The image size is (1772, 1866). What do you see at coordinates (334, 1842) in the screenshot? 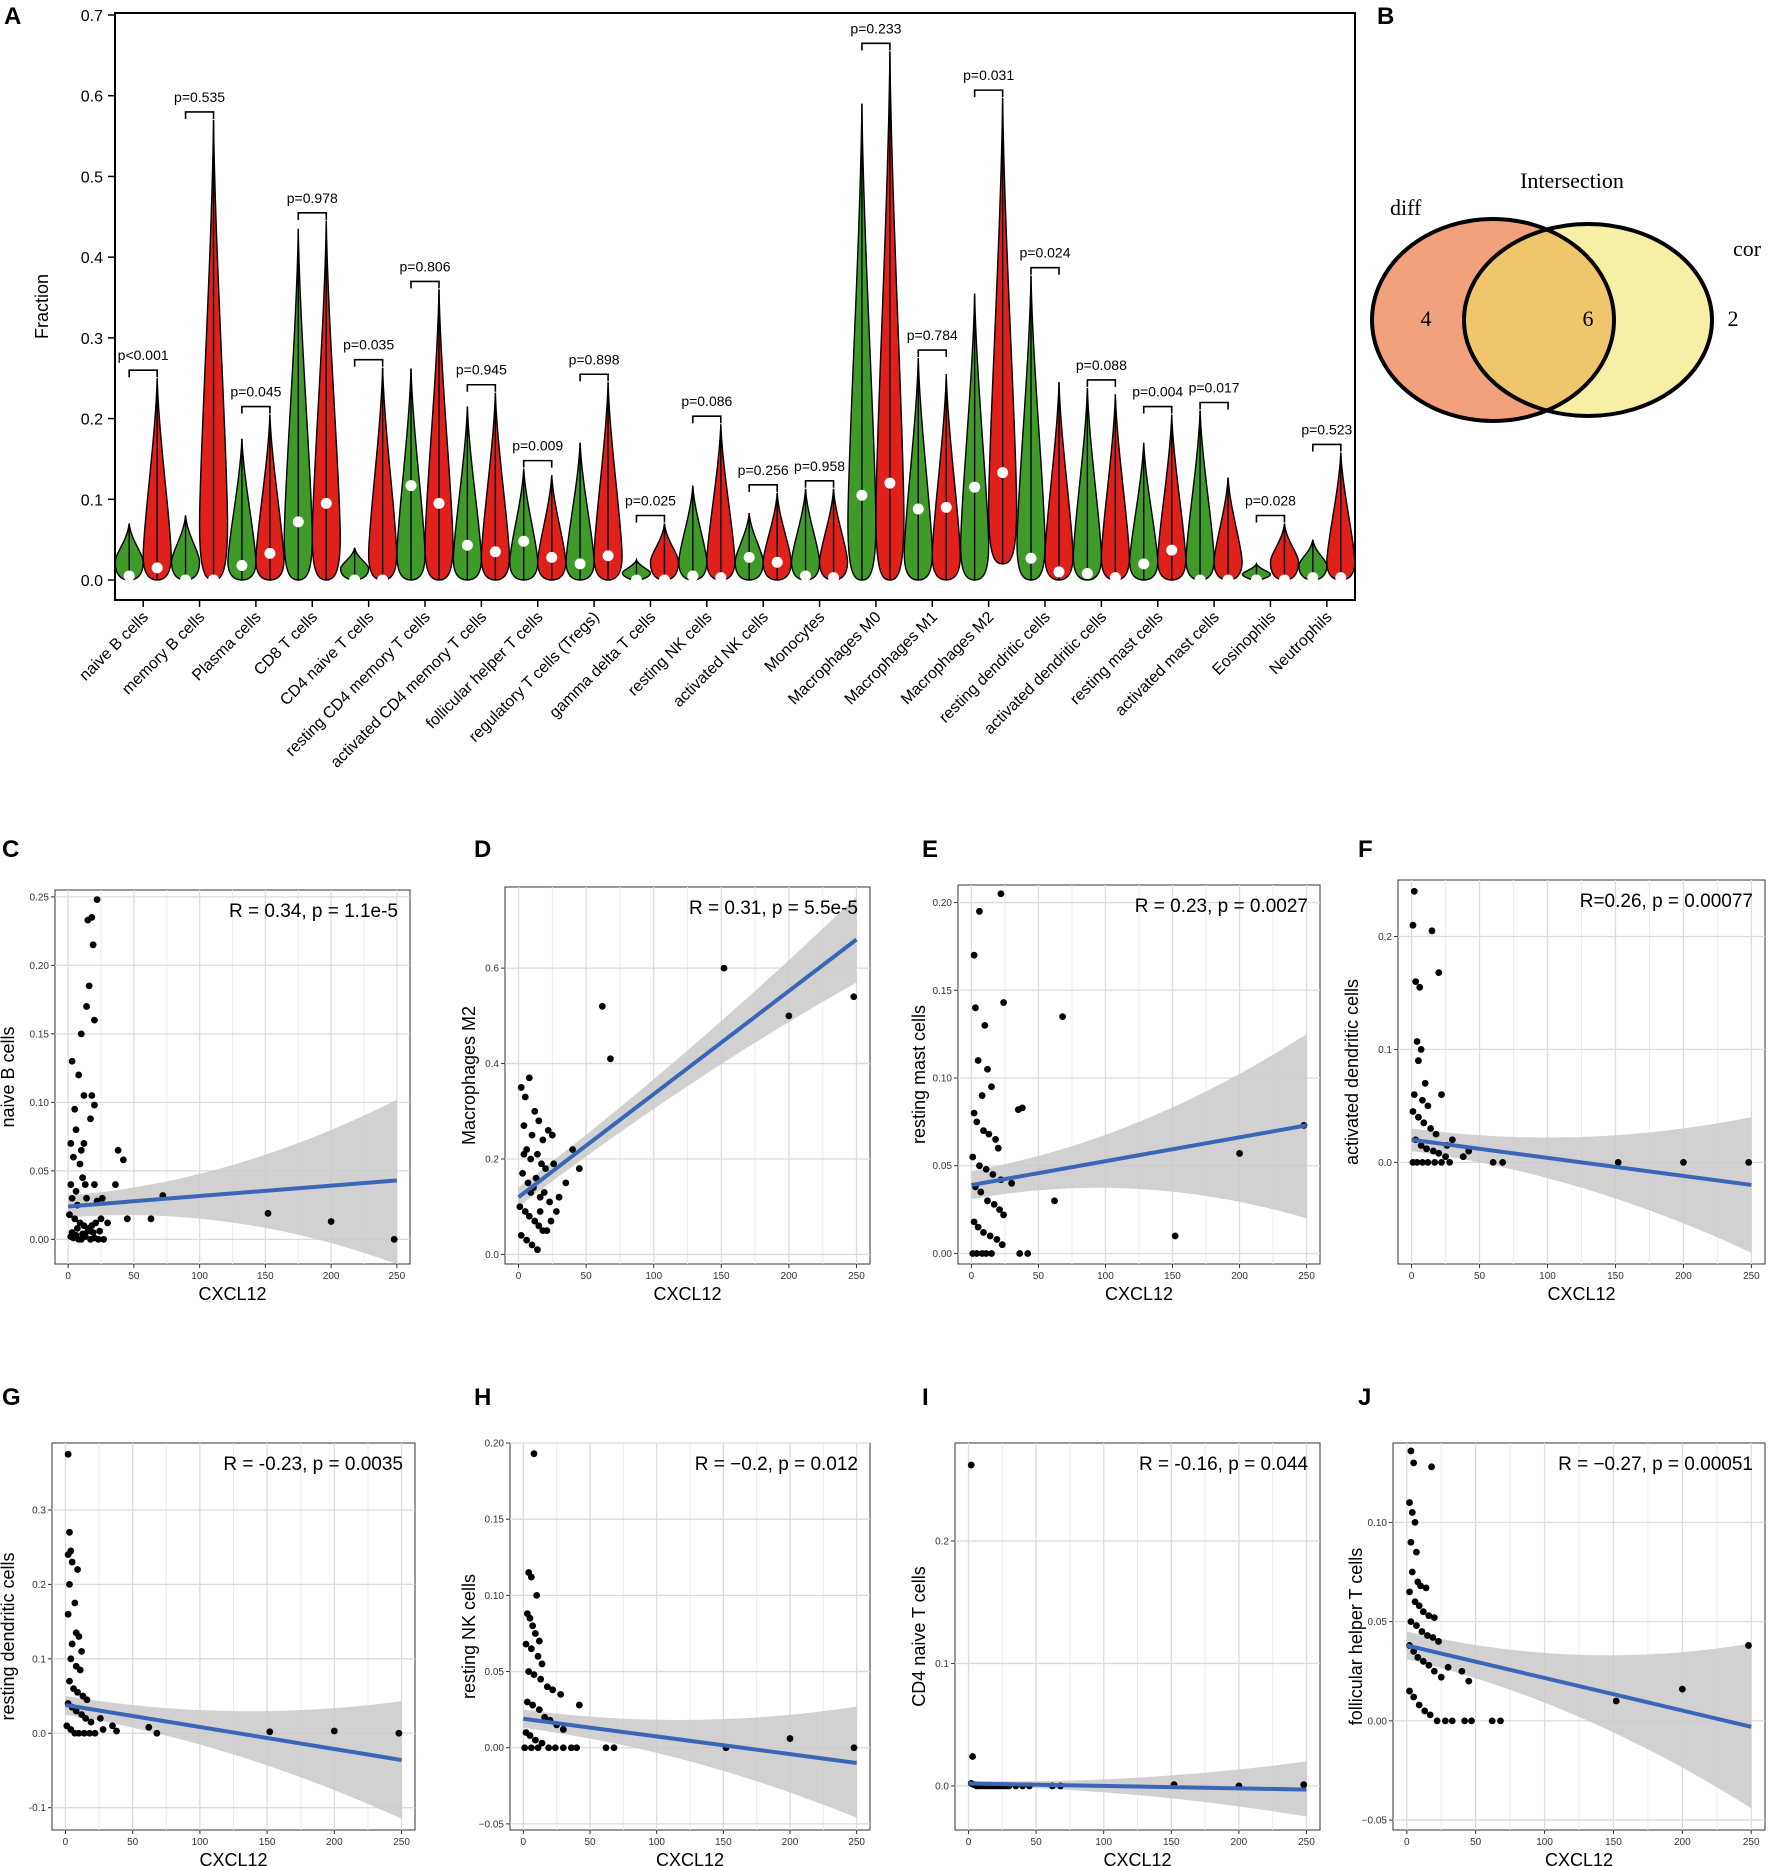
I see `x-tick-label: 200` at bounding box center [334, 1842].